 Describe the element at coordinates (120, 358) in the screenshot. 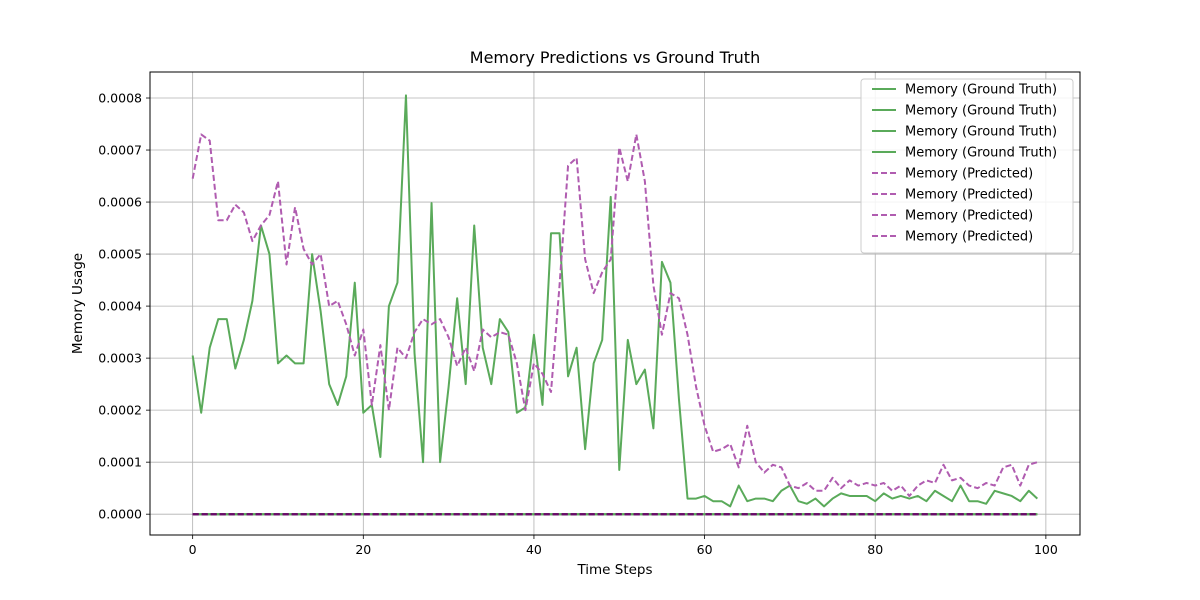

I see `y-tick-label: 0.0003` at that location.